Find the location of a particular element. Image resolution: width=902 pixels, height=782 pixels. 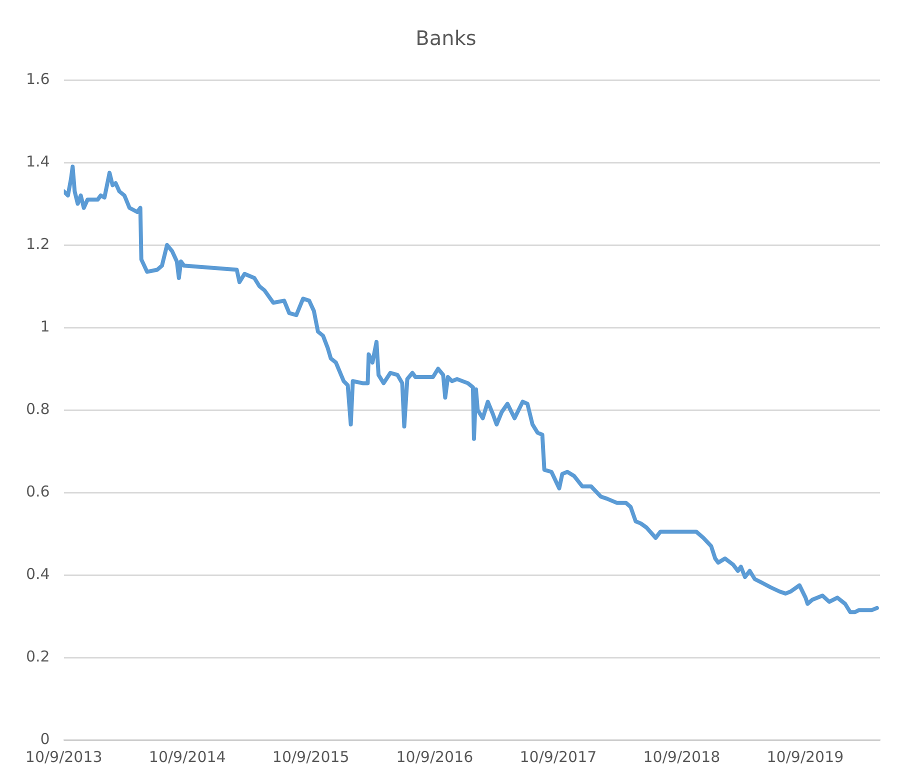

y-tick-label: 0.2 is located at coordinates (38, 656).